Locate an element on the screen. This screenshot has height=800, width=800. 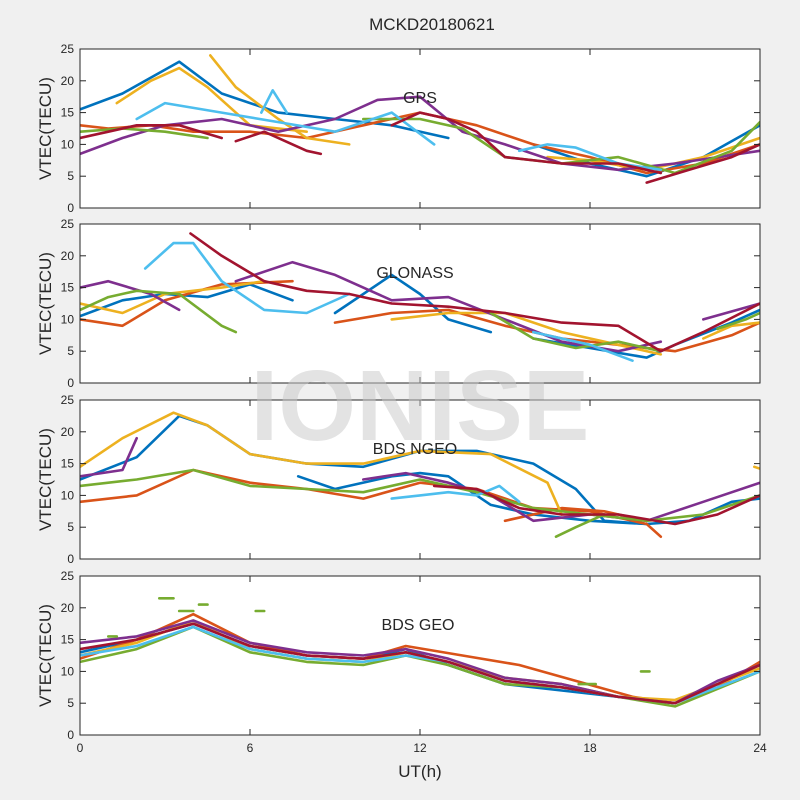
x-axis-label: UT(h) is located at coordinates (419, 771).